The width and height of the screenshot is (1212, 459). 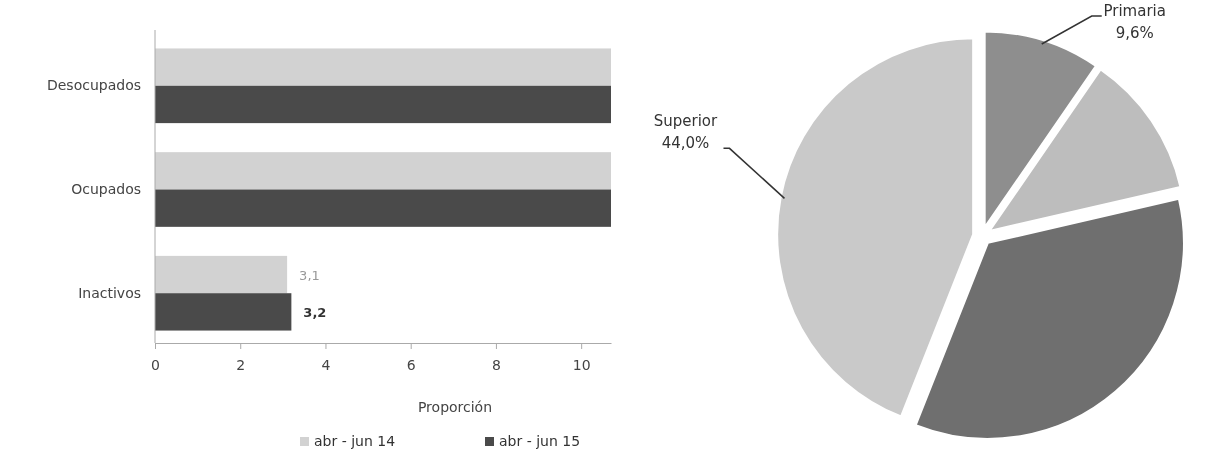 I want to click on y-tick-label: Inactivos, so click(x=109, y=292).